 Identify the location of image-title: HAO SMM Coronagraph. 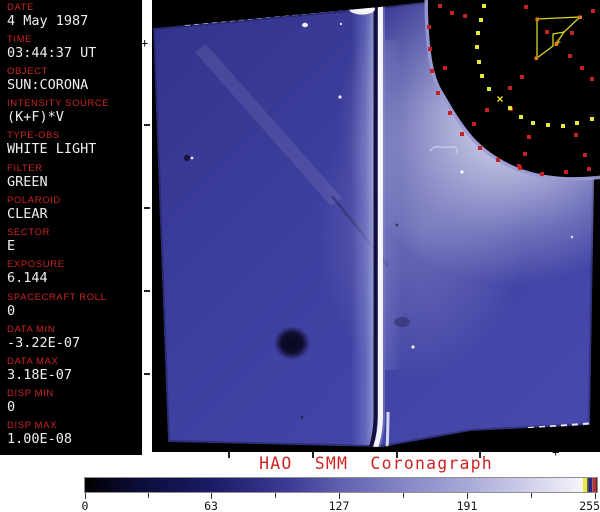
(376, 463).